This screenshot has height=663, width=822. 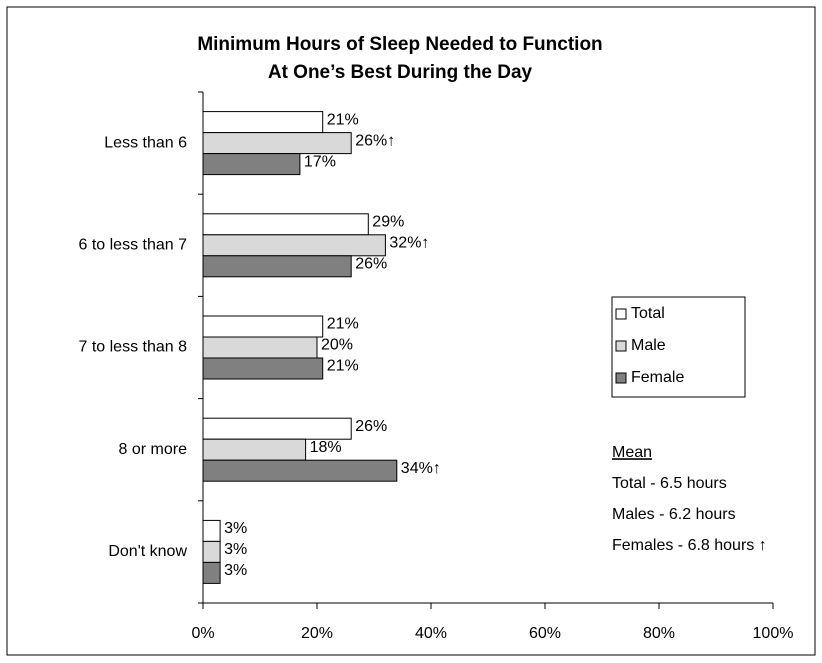 I want to click on value-label: 26%↑, so click(x=375, y=140).